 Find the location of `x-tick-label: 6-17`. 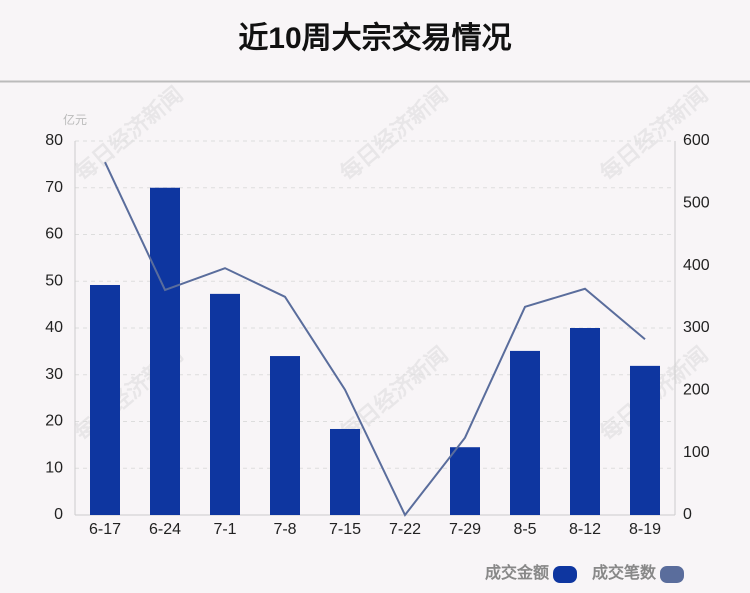

x-tick-label: 6-17 is located at coordinates (105, 529).